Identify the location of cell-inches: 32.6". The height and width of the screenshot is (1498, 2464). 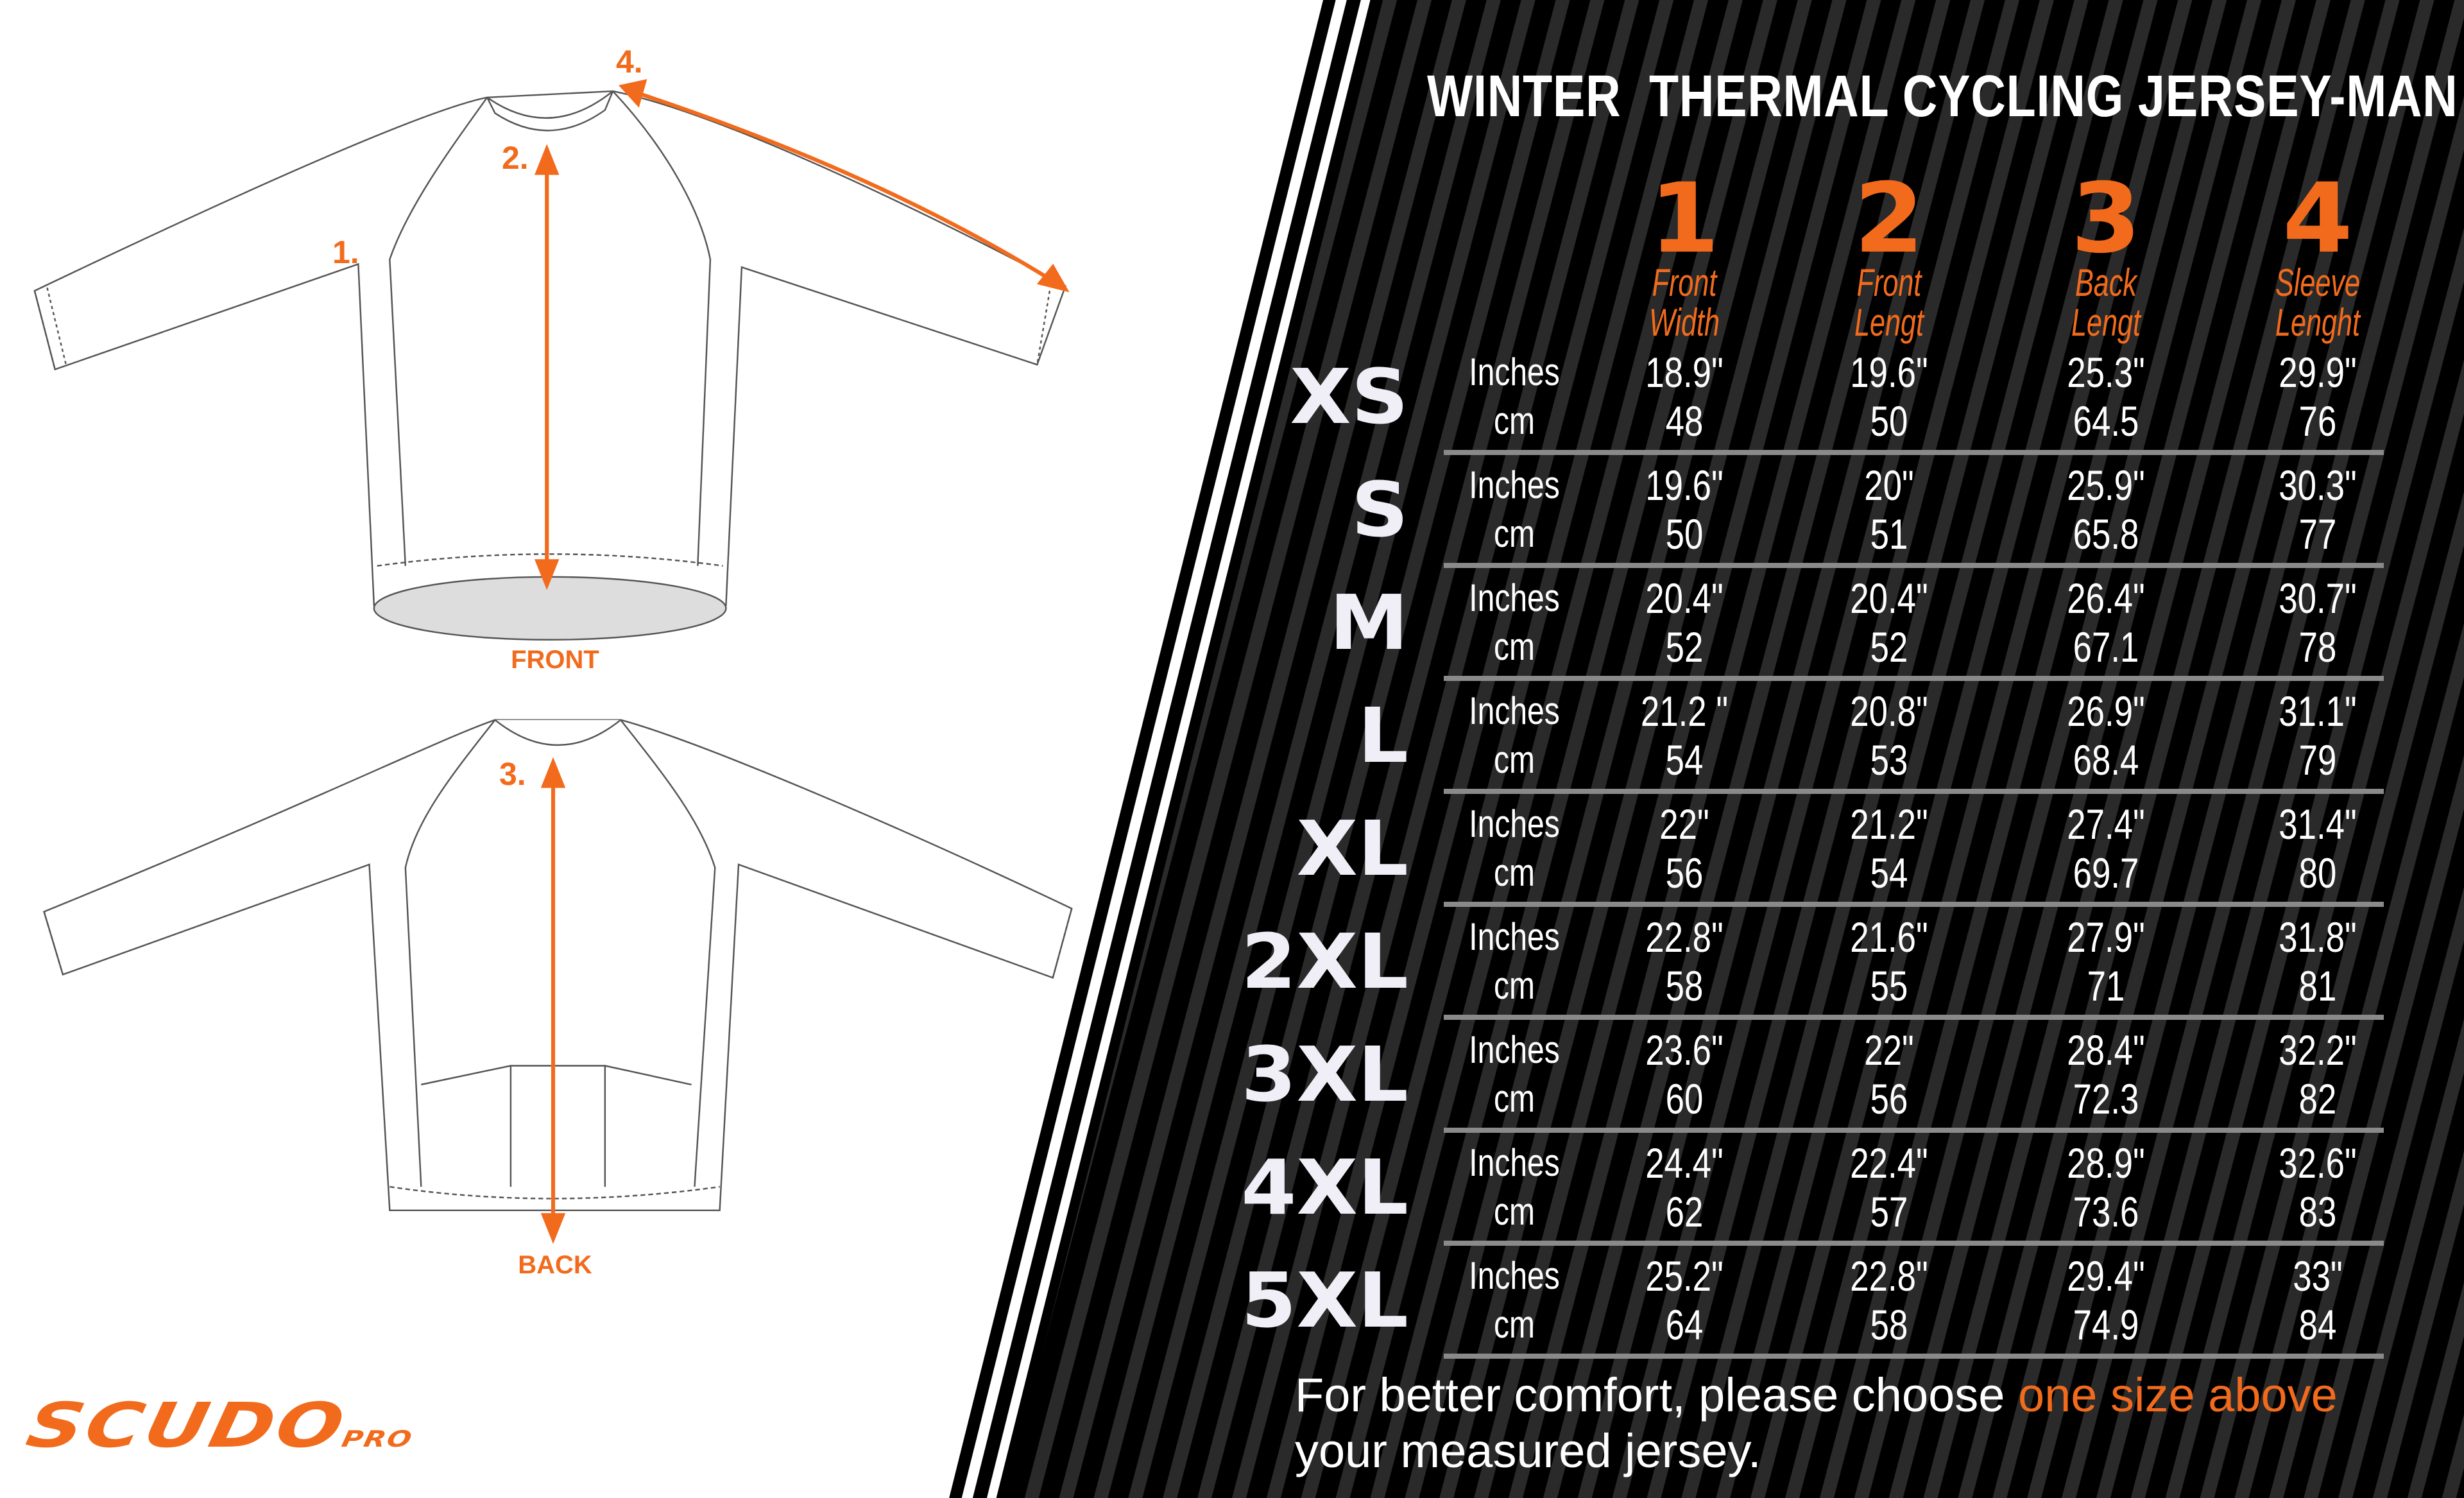
(2318, 1163).